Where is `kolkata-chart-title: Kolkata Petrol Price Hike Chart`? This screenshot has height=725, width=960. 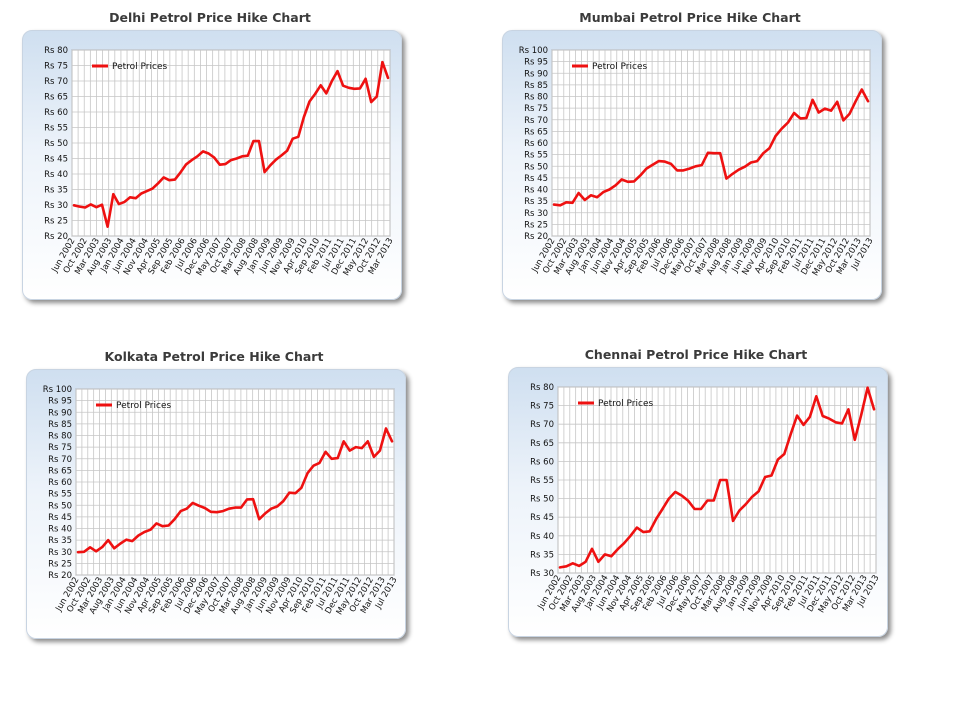
kolkata-chart-title: Kolkata Petrol Price Hike Chart is located at coordinates (214, 356).